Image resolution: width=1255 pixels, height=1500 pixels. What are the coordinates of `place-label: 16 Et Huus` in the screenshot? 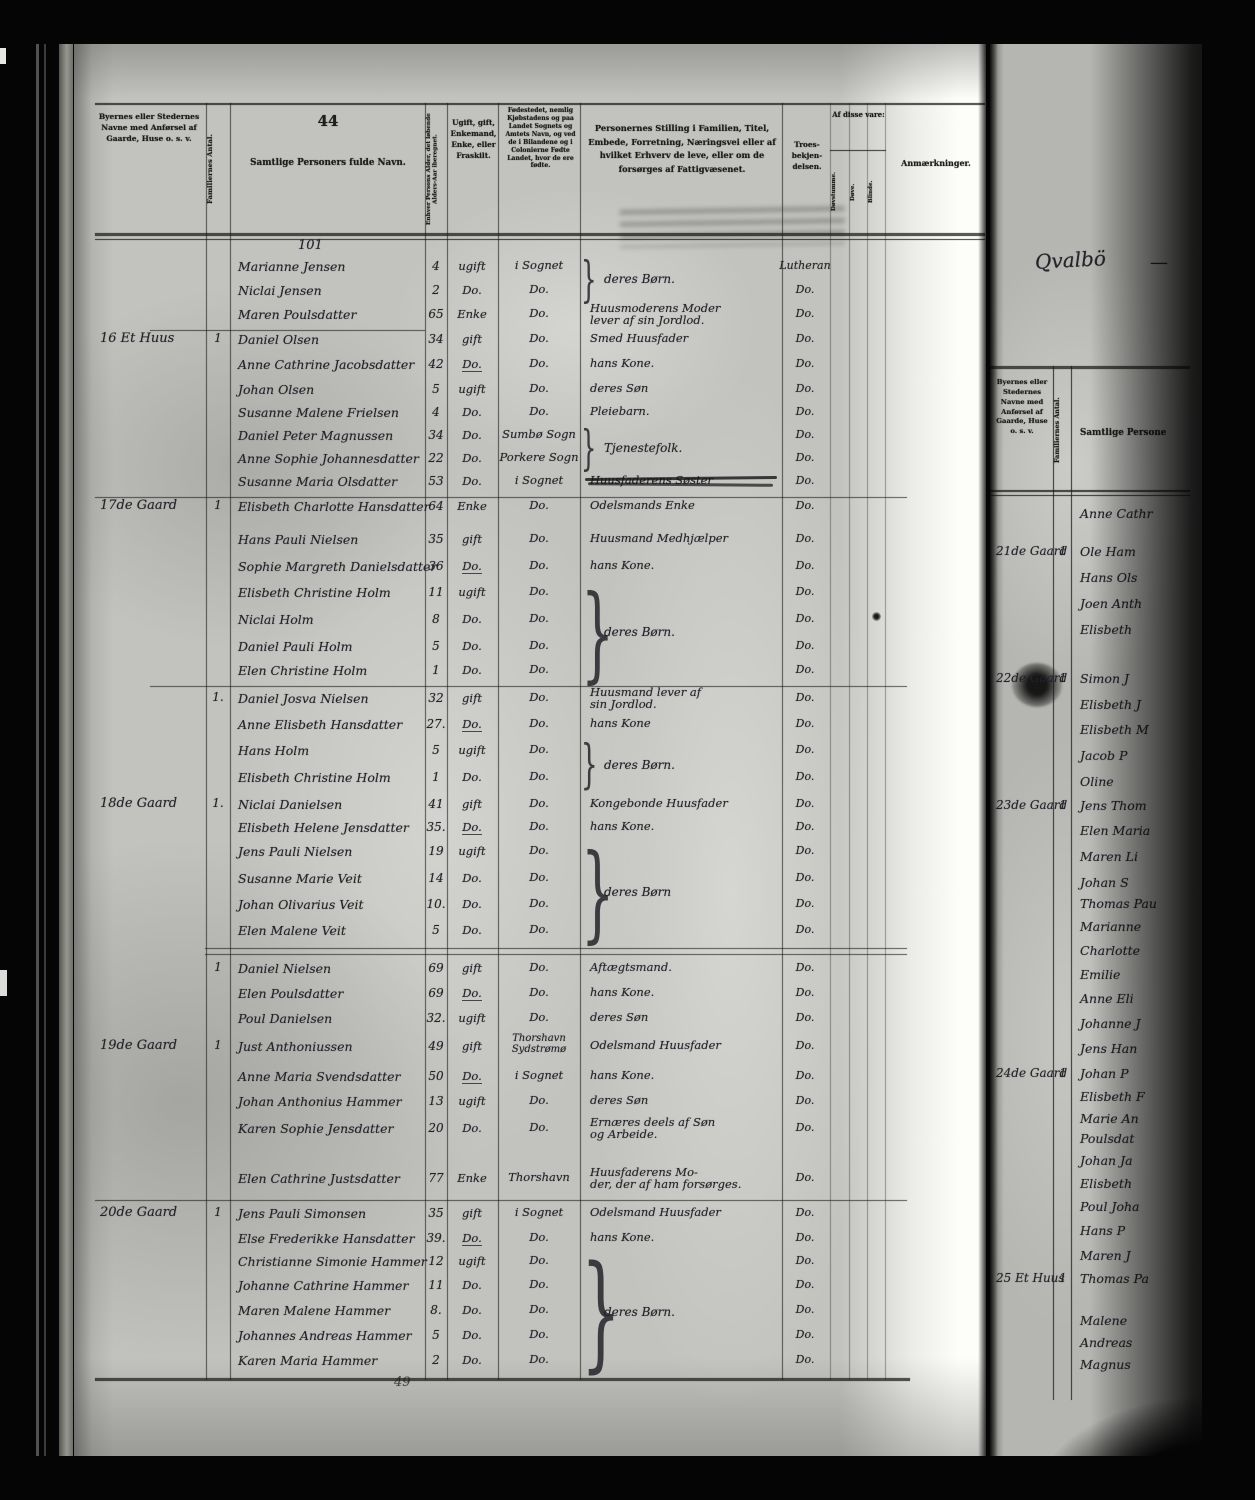 It's located at (137, 338).